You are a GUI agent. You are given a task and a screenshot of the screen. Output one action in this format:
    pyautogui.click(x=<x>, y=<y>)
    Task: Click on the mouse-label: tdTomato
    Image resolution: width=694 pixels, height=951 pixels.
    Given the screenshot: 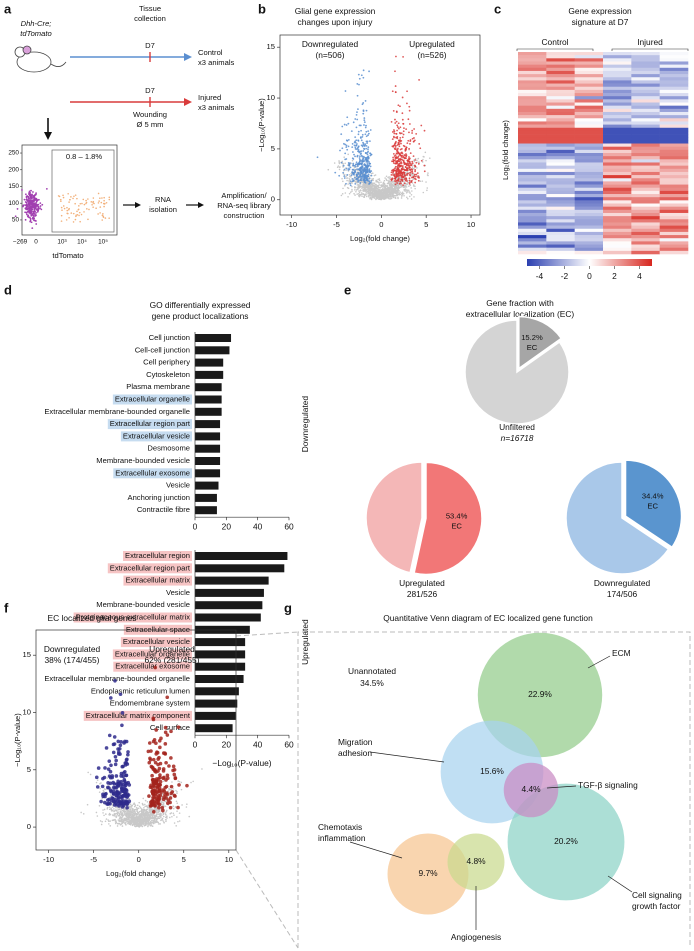 What is the action you would take?
    pyautogui.click(x=35, y=33)
    